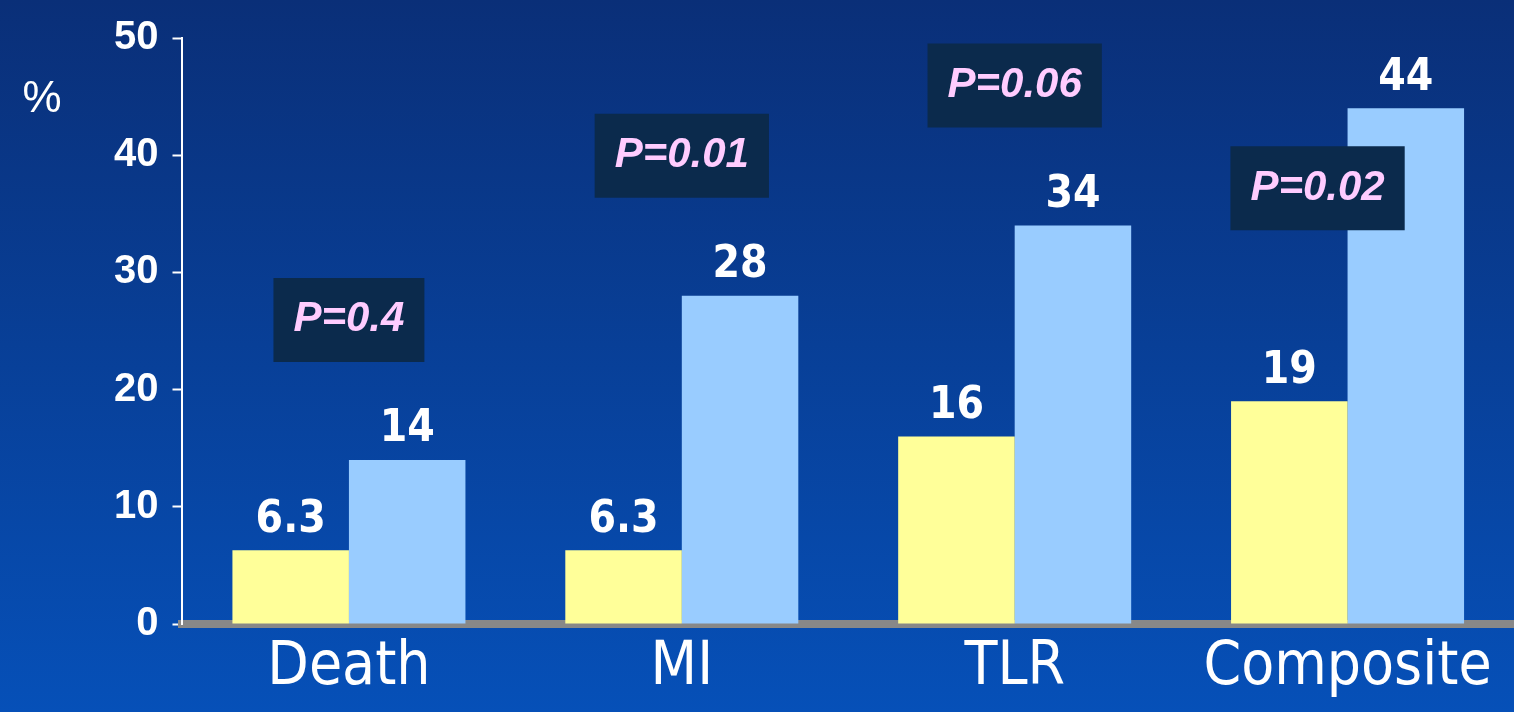 The width and height of the screenshot is (1514, 712). What do you see at coordinates (407, 426) in the screenshot?
I see `data-label: 14` at bounding box center [407, 426].